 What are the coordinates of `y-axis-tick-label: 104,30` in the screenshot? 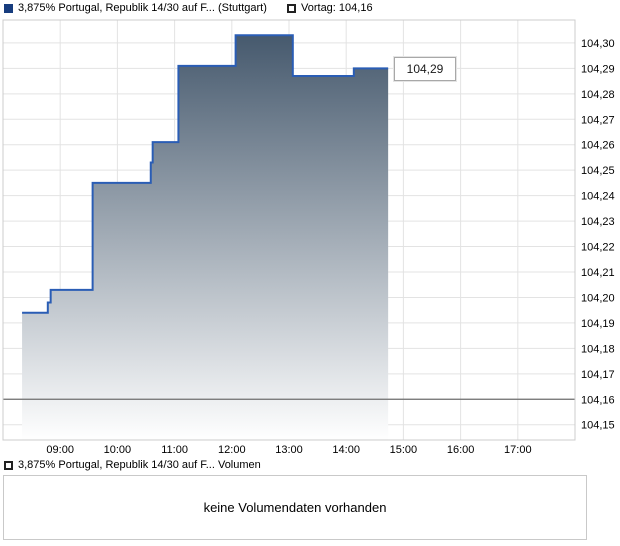 It's located at (598, 44).